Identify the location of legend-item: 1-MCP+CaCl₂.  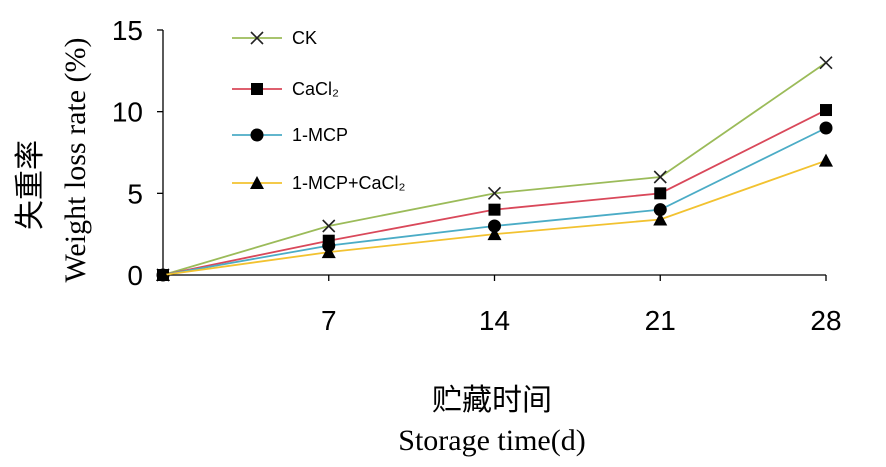
(319, 183).